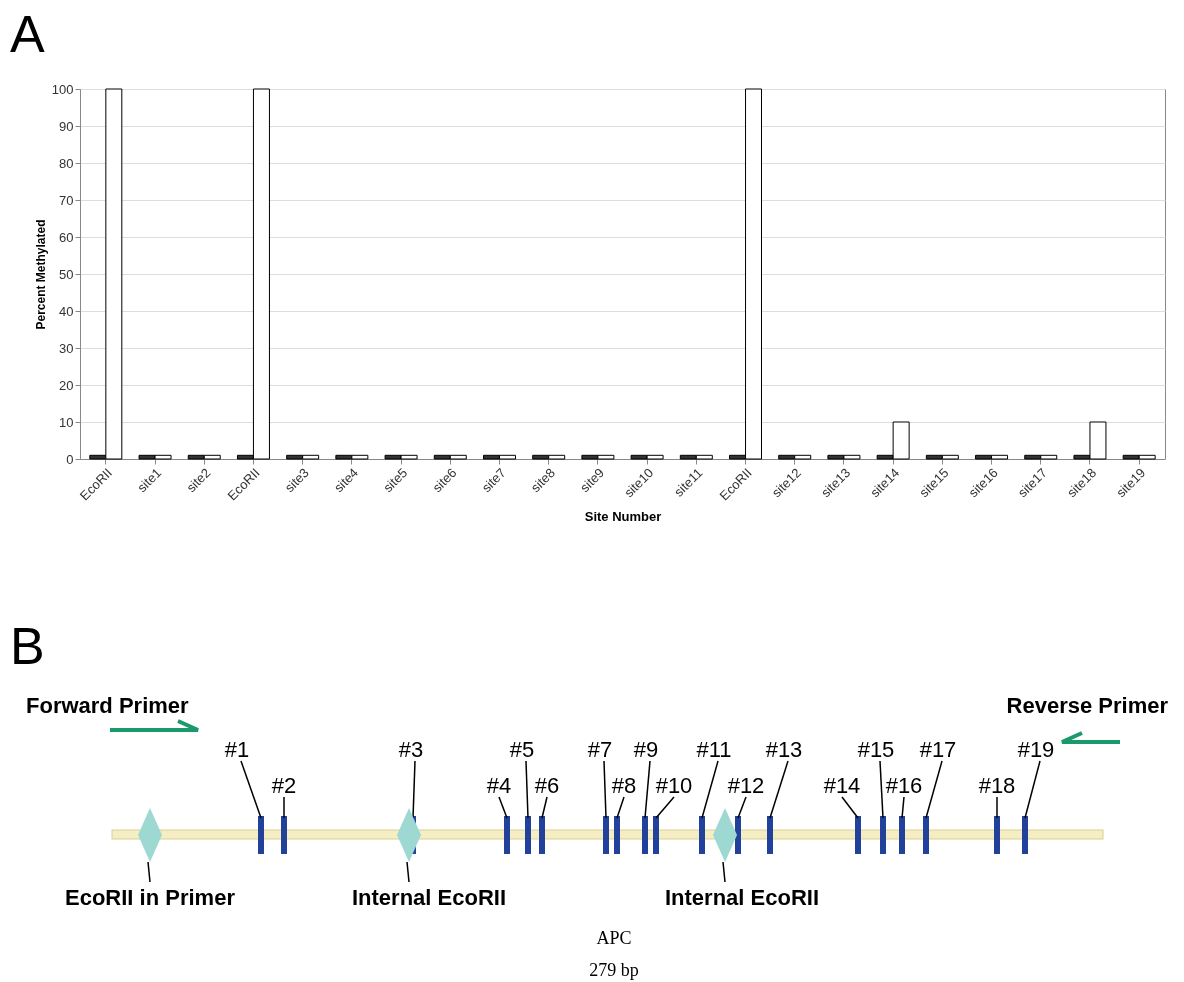 The height and width of the screenshot is (982, 1184). Describe the element at coordinates (237, 749) in the screenshot. I see `text: #1` at that location.